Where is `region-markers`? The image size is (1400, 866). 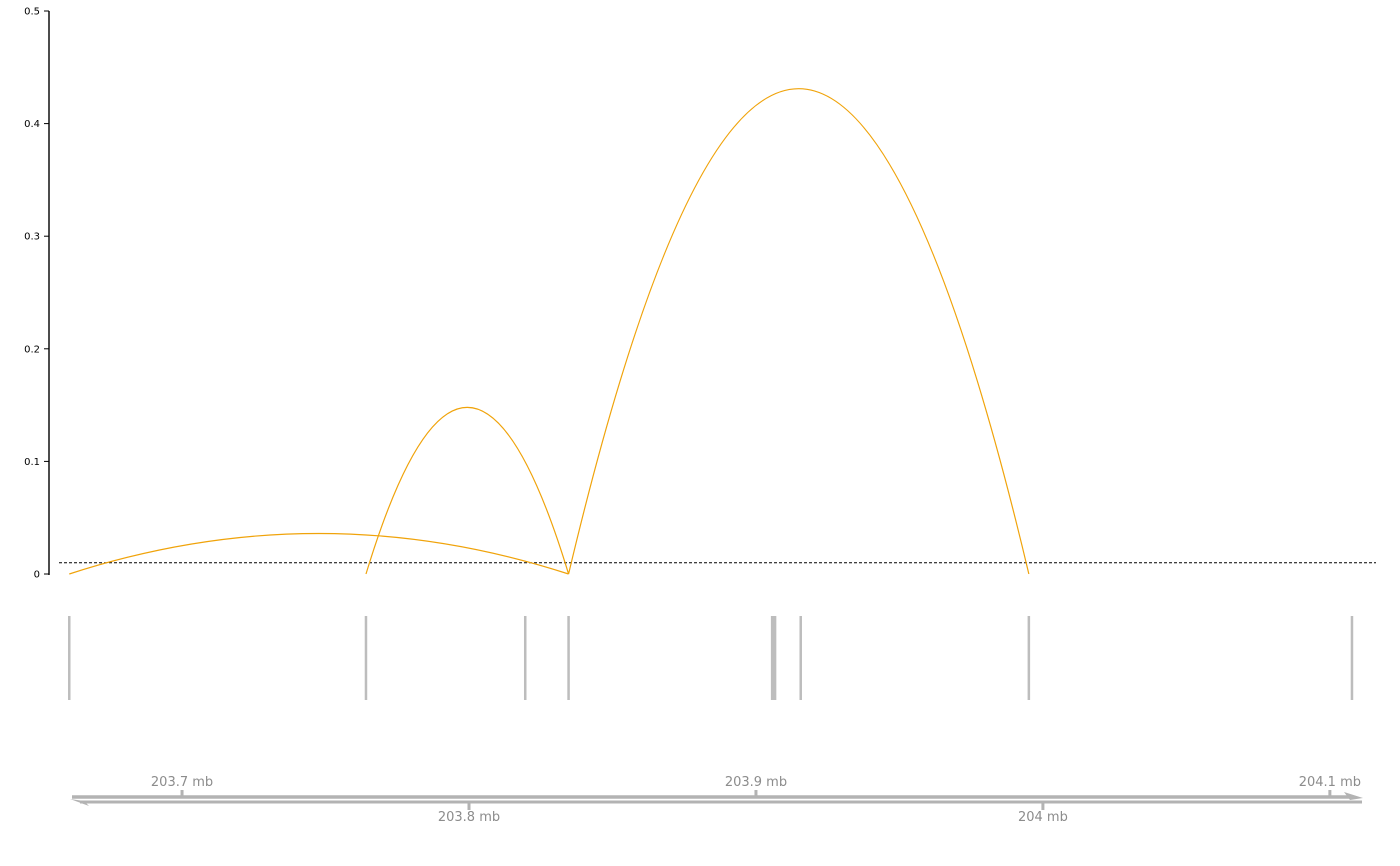
region-markers is located at coordinates (711, 658).